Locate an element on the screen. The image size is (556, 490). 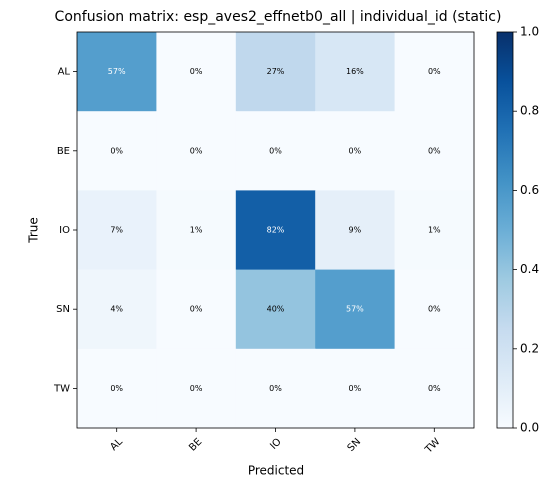
colorbar-tick-label: 1.0 is located at coordinates (529, 32).